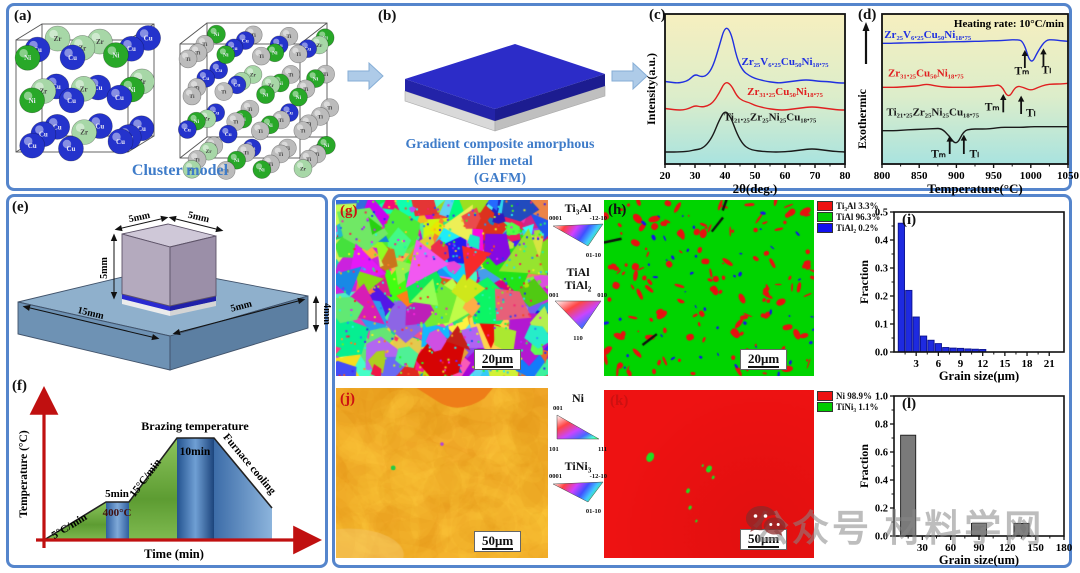 The width and height of the screenshot is (1080, 573). Describe the element at coordinates (857, 228) in the screenshot. I see `phase-label: TiAl₂ 0.2%` at that location.